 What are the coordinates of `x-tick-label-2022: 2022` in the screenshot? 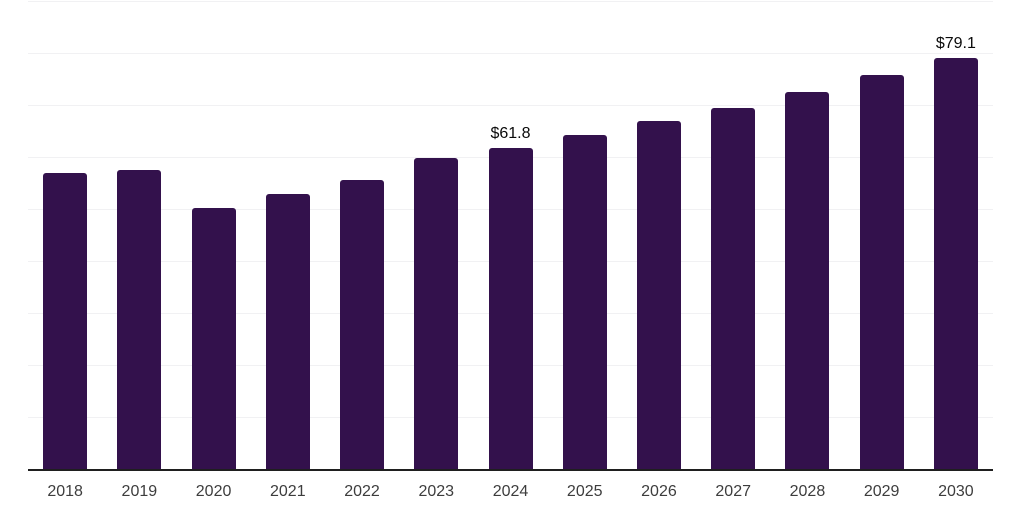 It's located at (362, 491).